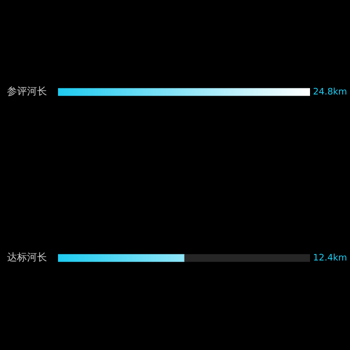 The height and width of the screenshot is (350, 350). I want to click on data-label: 24.8km, so click(330, 92).